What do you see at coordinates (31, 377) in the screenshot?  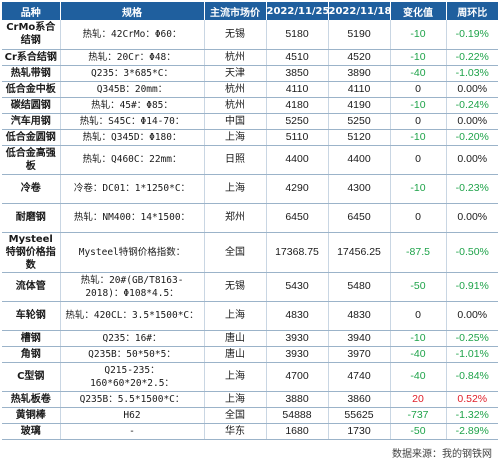 I see `variety-cell: C型钢` at bounding box center [31, 377].